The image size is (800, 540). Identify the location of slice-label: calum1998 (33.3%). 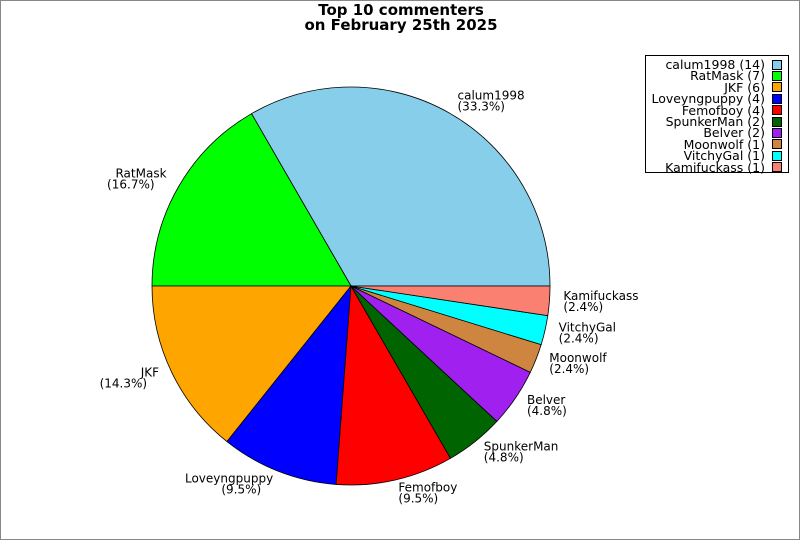
(491, 101).